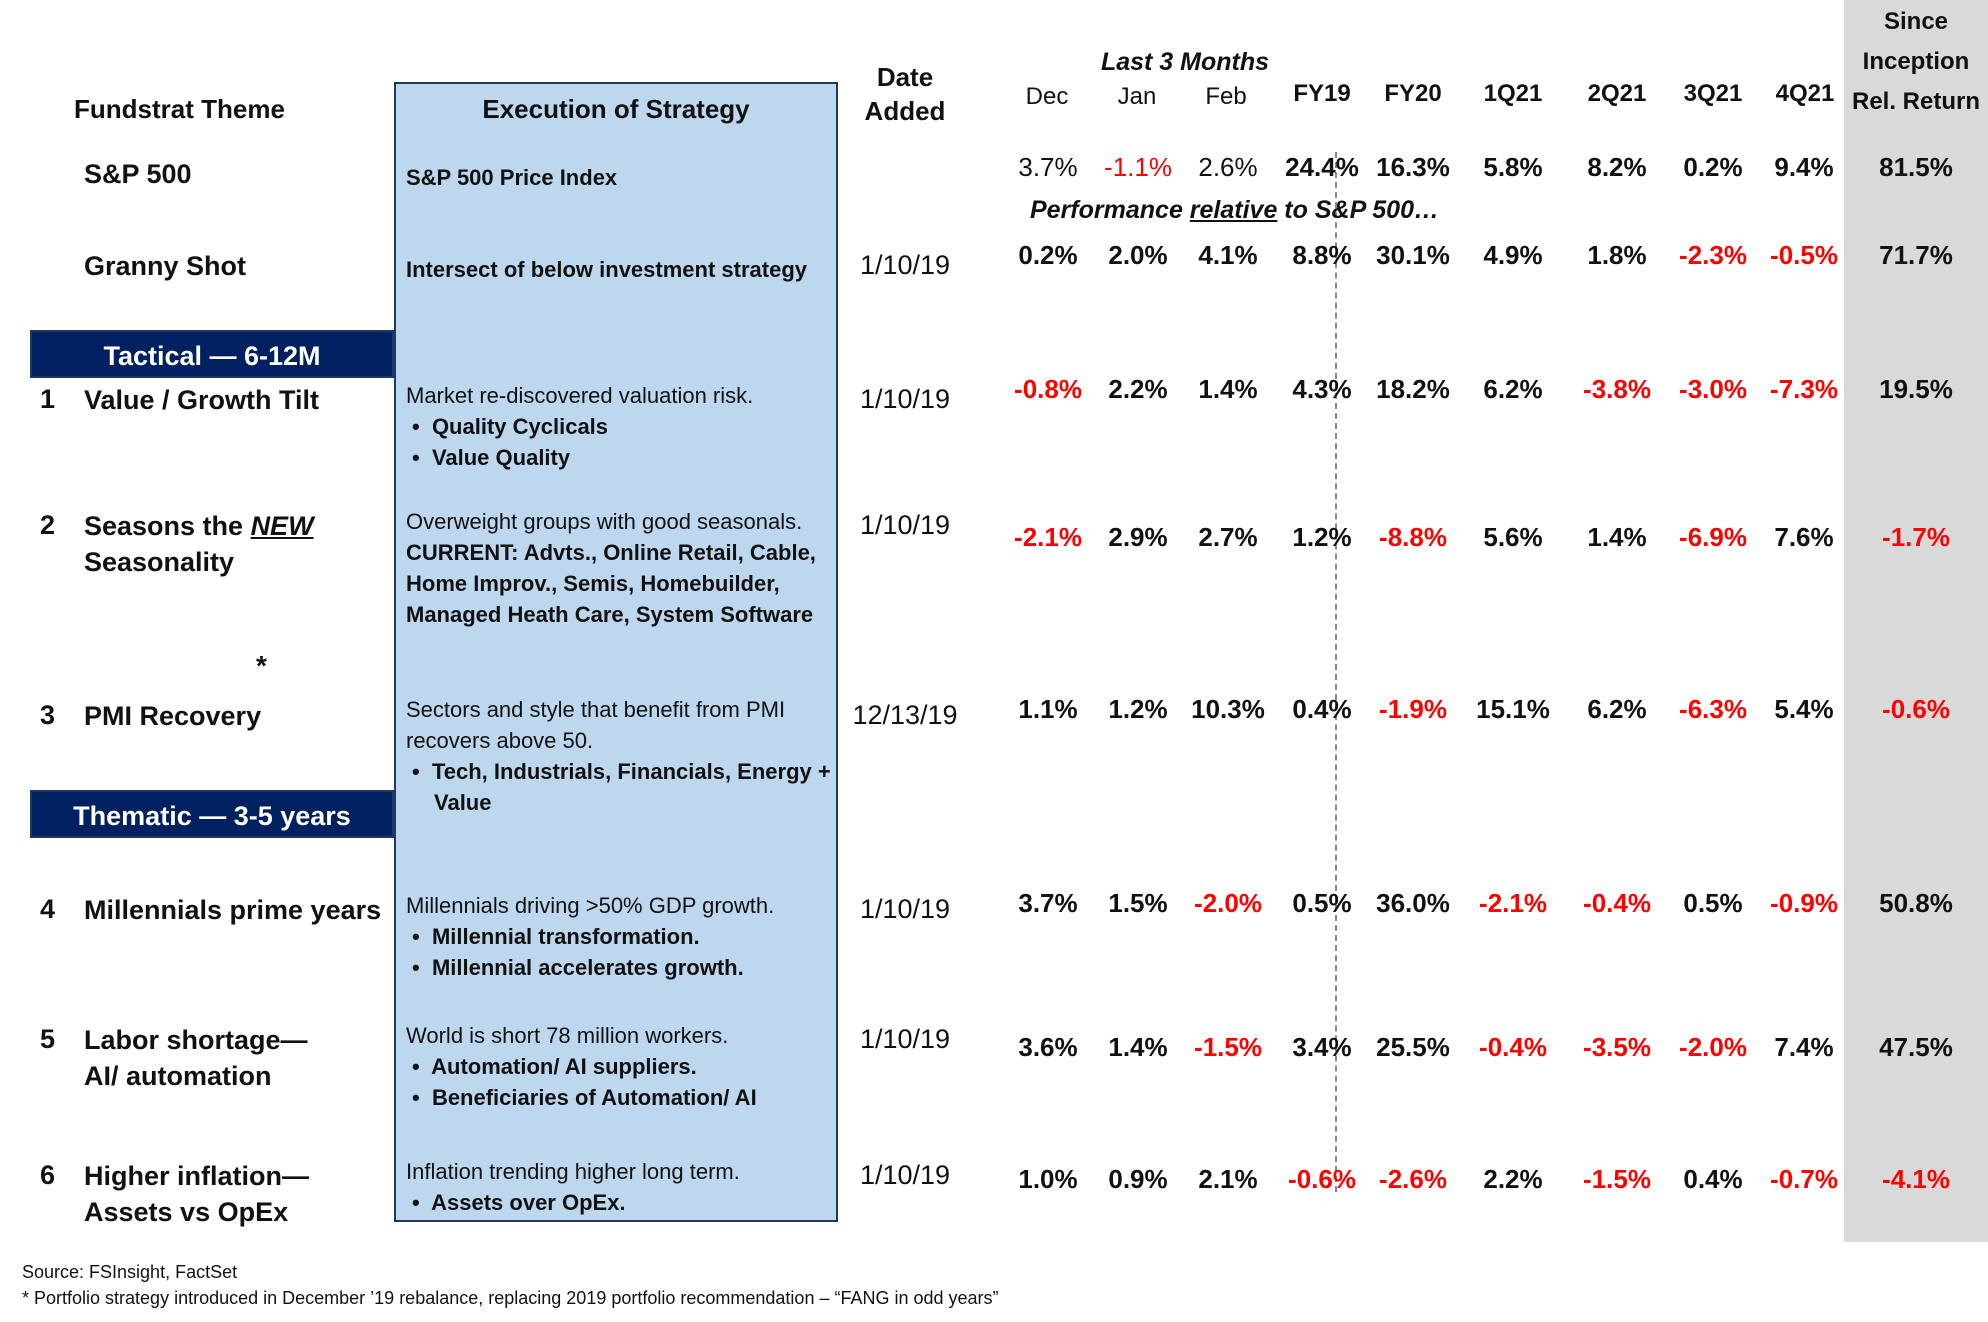 The image size is (1988, 1322). Describe the element at coordinates (1916, 1047) in the screenshot. I see `value-cell: 47.5%` at that location.